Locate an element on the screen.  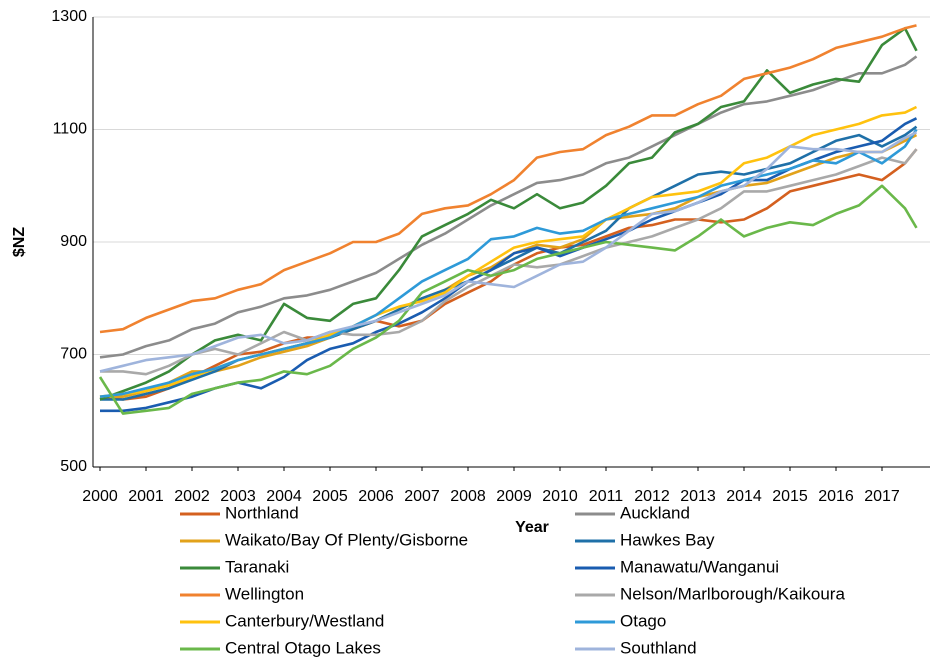
x-tick-label: 2004 is located at coordinates (284, 496).